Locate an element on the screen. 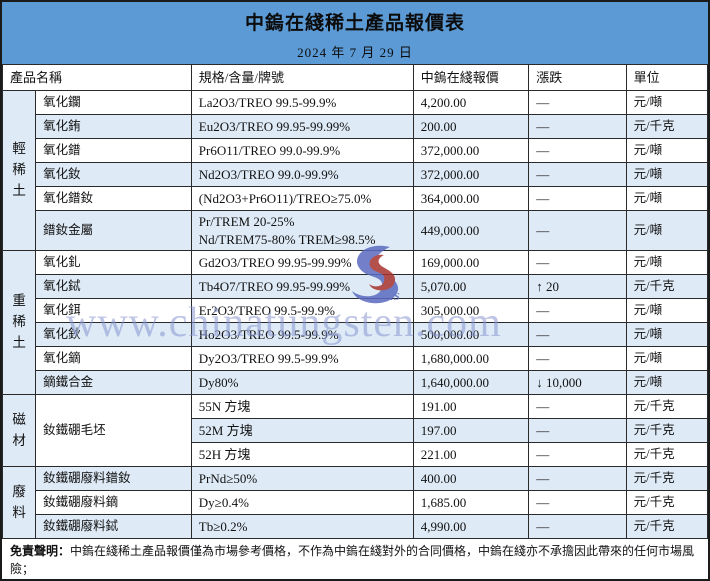 The image size is (710, 581). table-row: 釹鐵硼廢料鋱 Tb≥0.2% 4,990.00 — 元/千克 is located at coordinates (355, 526).